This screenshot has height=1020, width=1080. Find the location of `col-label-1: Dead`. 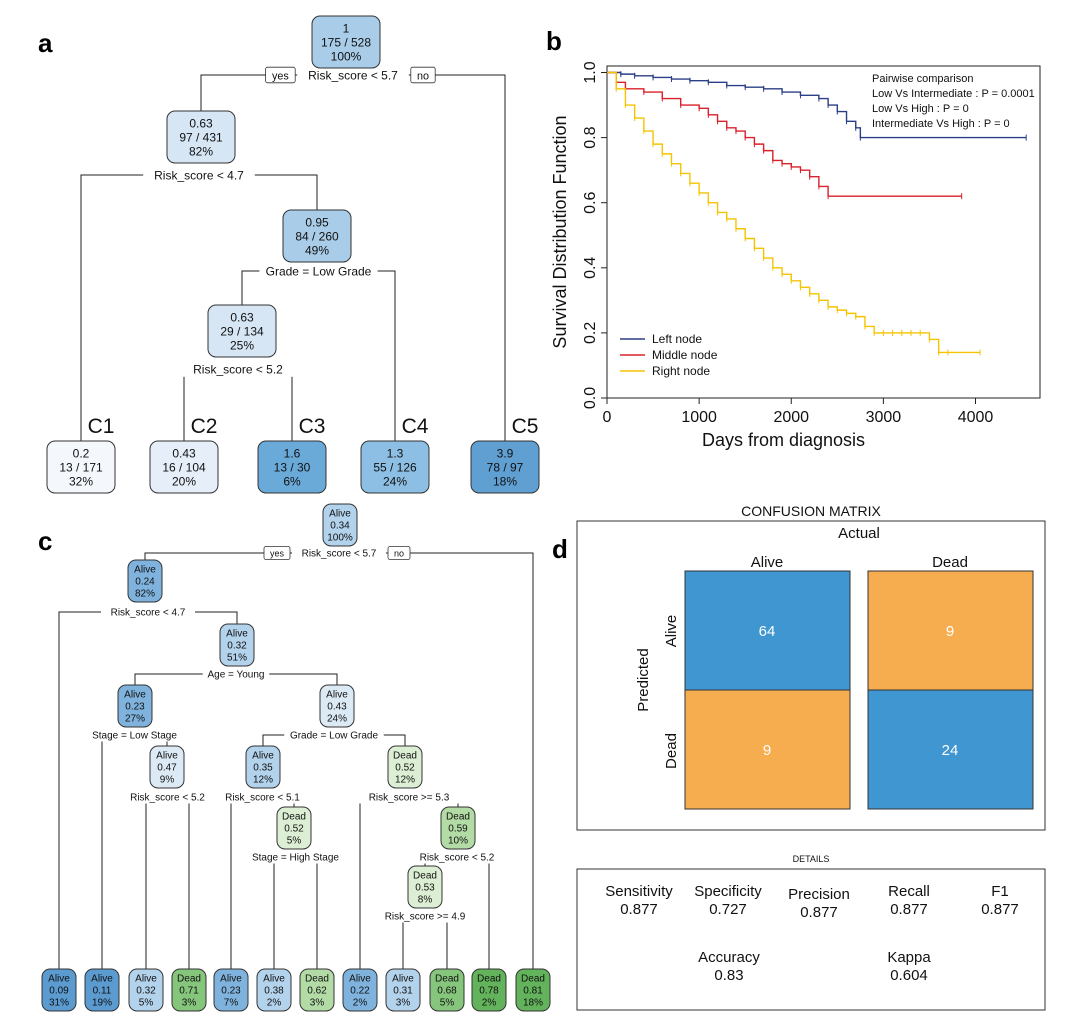

col-label-1: Dead is located at coordinates (950, 562).